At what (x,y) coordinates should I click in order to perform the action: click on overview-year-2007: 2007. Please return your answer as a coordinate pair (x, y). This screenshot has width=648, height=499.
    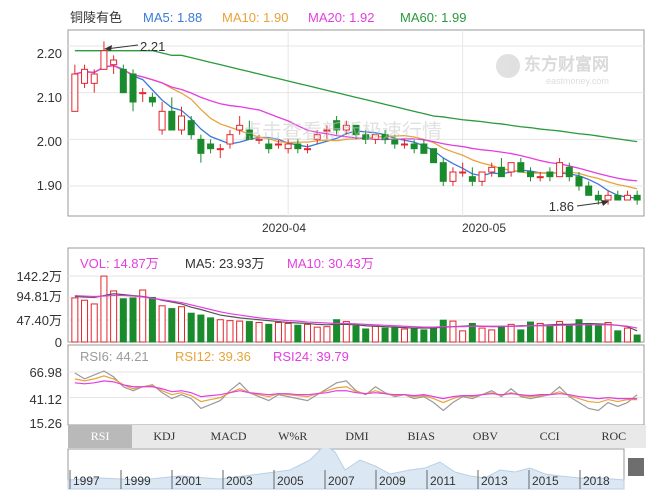
    Looking at the image, I should click on (341, 481).